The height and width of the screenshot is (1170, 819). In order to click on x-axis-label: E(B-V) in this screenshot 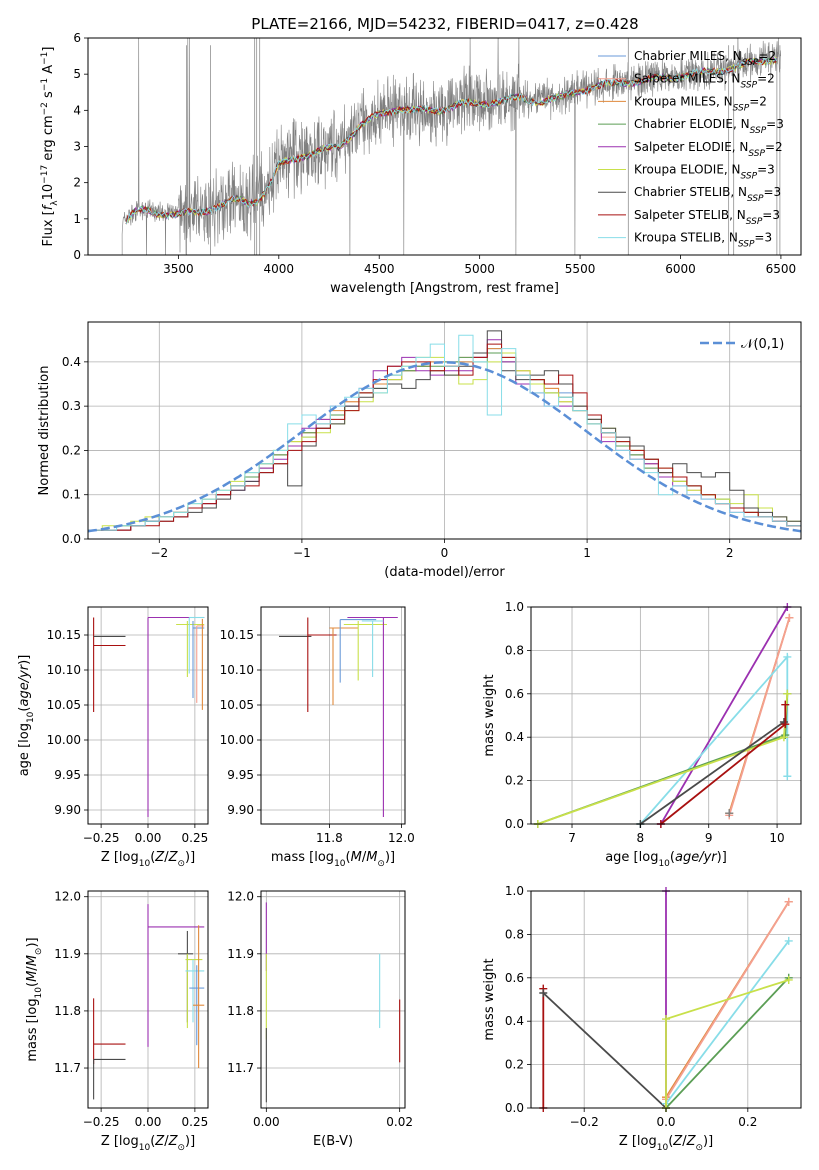, I will do `click(333, 1141)`.